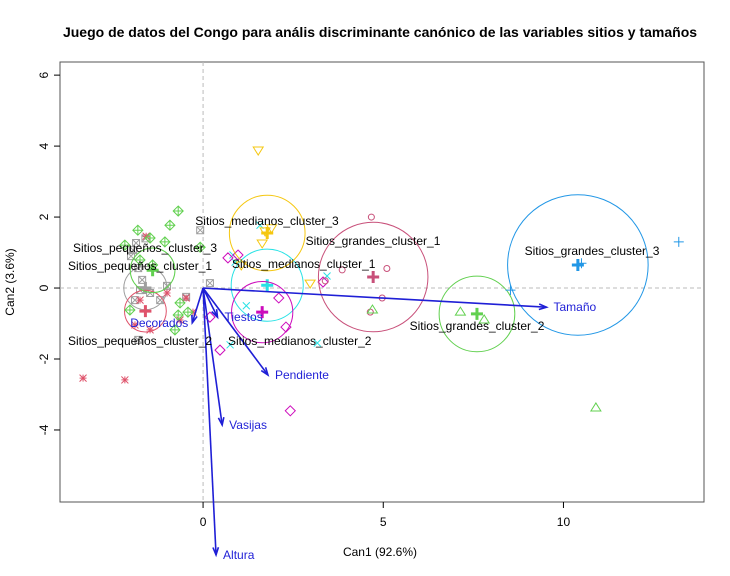  What do you see at coordinates (239, 555) in the screenshot?
I see `vector-label: Altura` at bounding box center [239, 555].